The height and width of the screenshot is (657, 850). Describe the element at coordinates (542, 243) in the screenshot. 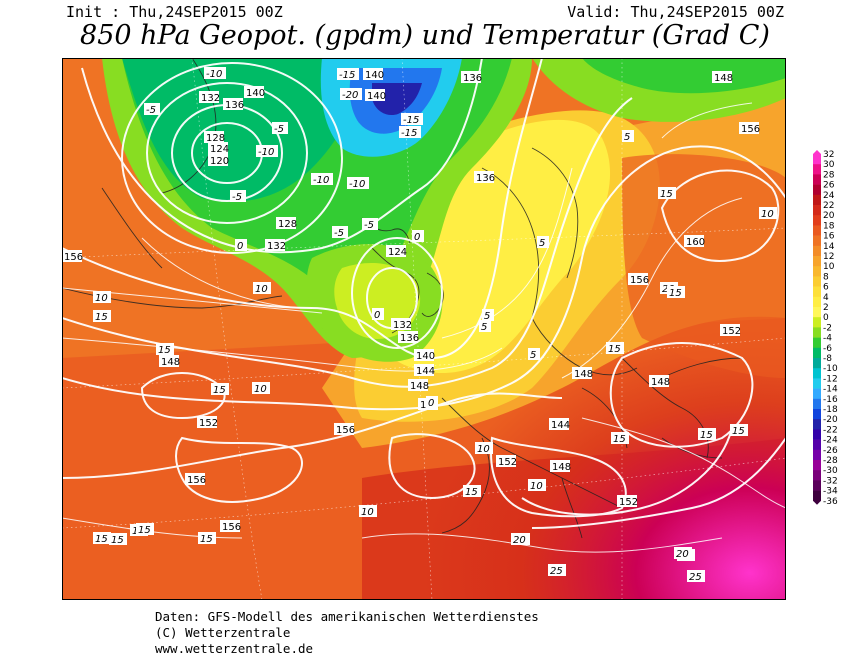

I see `svg-text: 5` at that location.